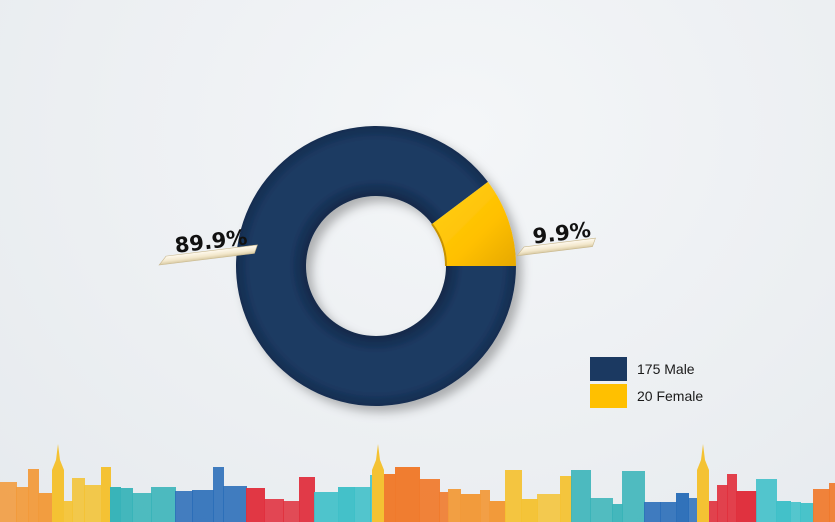 The image size is (835, 522). I want to click on legend-label-female: 20 Female, so click(670, 396).